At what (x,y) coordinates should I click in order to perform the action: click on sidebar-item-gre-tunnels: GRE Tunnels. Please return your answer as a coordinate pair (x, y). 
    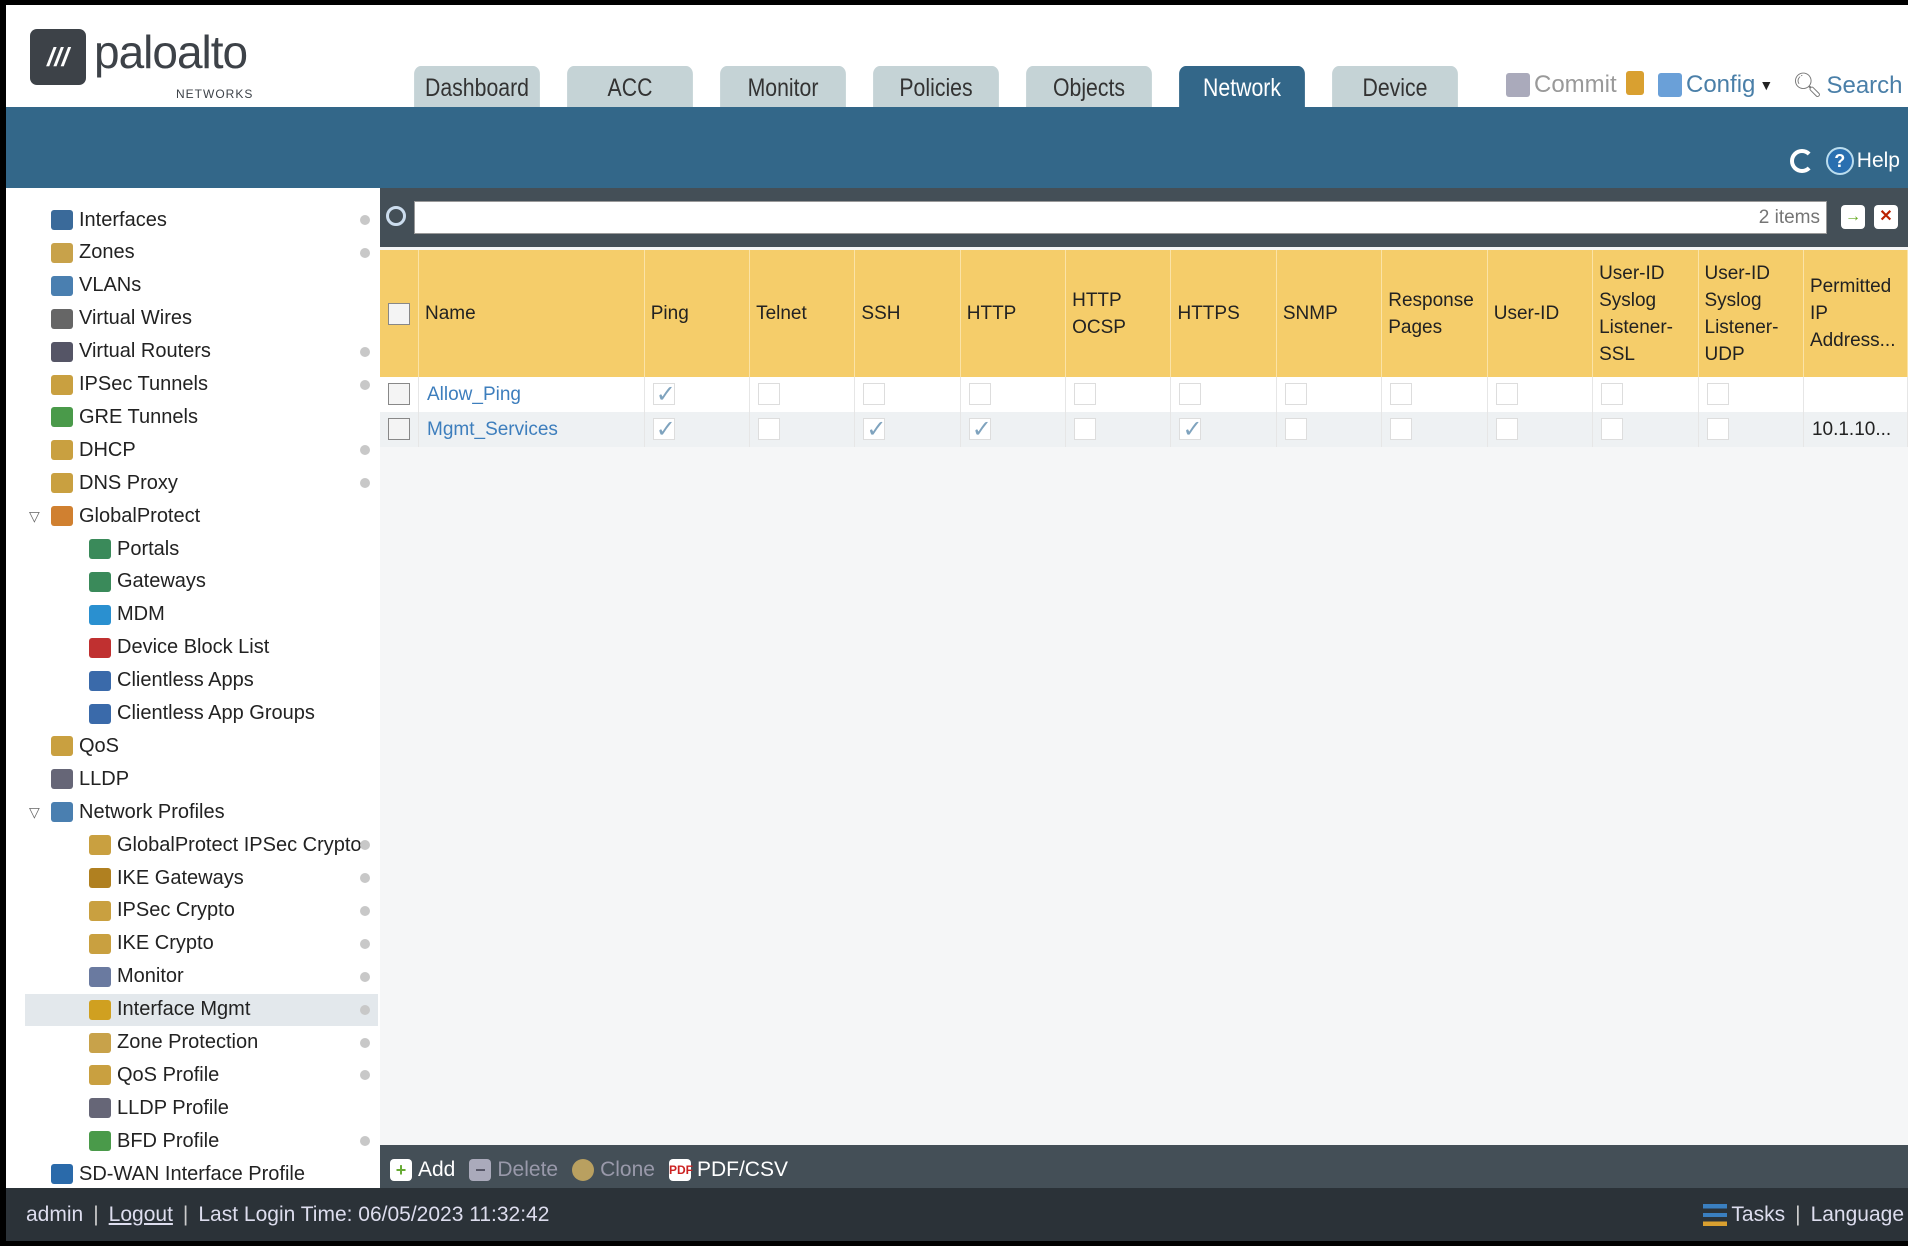
    Looking at the image, I should click on (201, 417).